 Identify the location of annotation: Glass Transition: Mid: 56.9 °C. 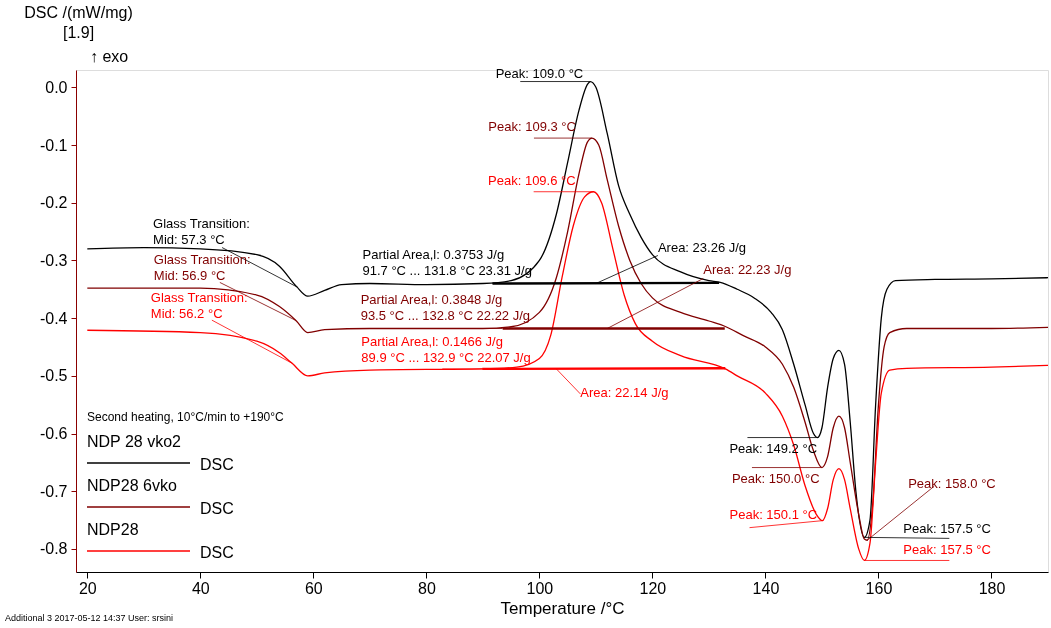
(202, 268).